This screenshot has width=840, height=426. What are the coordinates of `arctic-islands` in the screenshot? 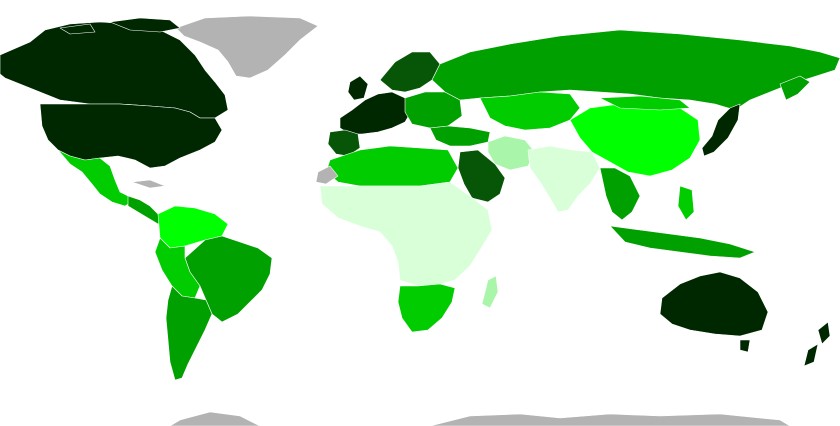 It's located at (120, 26).